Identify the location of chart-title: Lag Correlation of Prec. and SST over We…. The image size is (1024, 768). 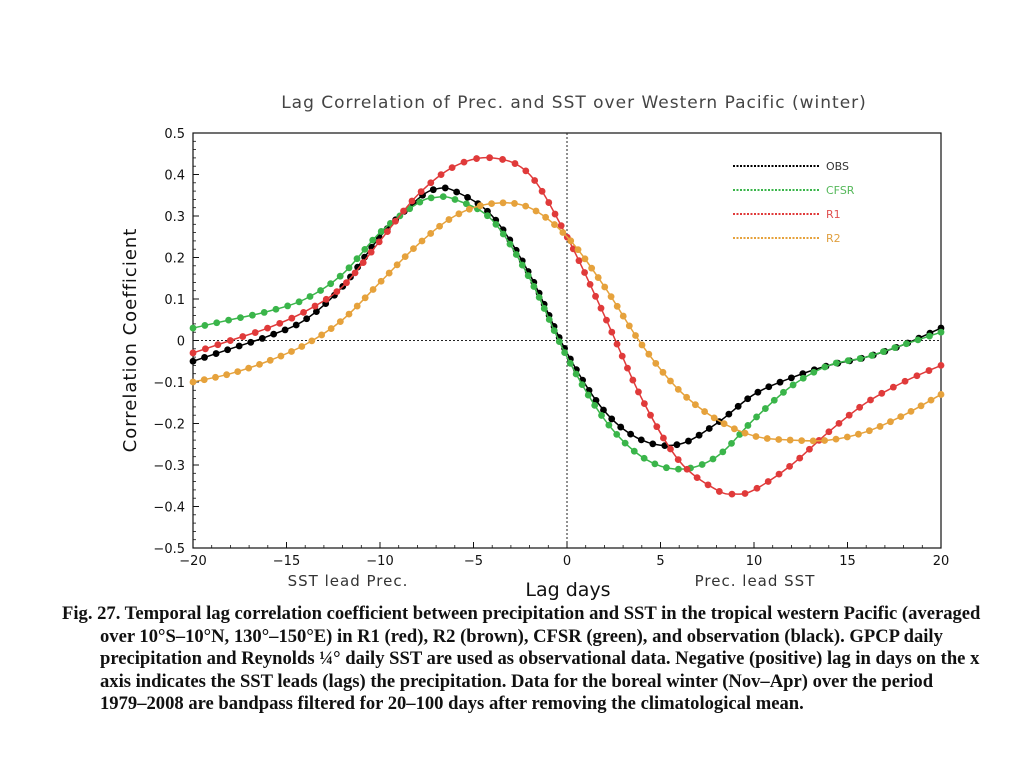
(574, 103).